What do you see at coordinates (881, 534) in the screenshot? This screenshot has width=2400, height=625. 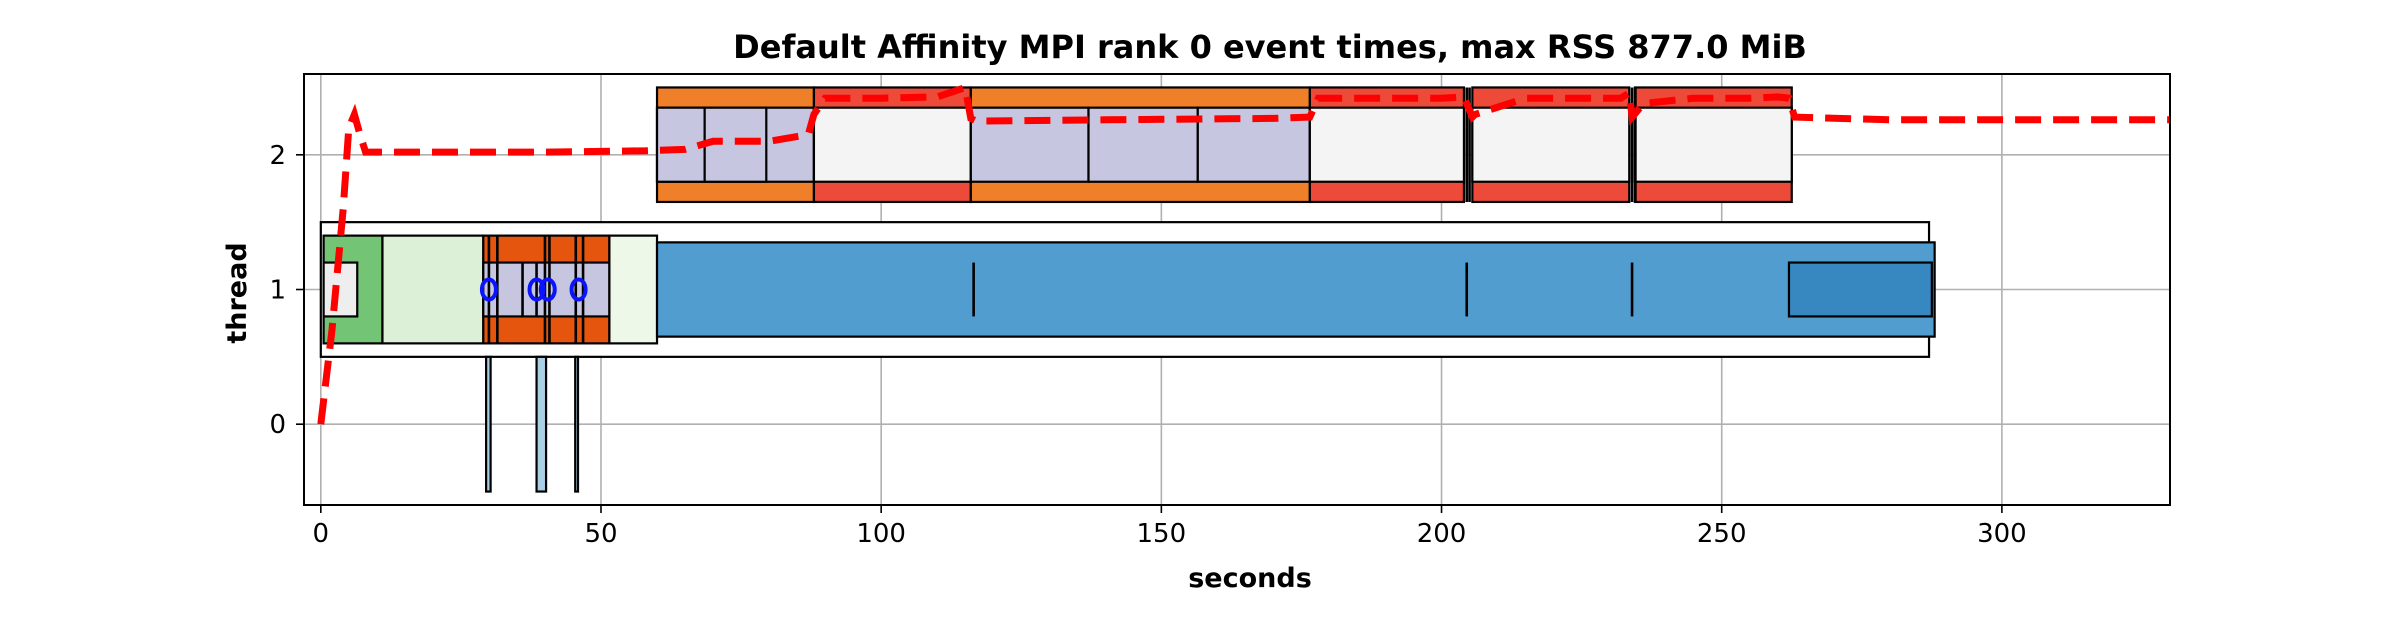 I see `x-tick-label: 100` at bounding box center [881, 534].